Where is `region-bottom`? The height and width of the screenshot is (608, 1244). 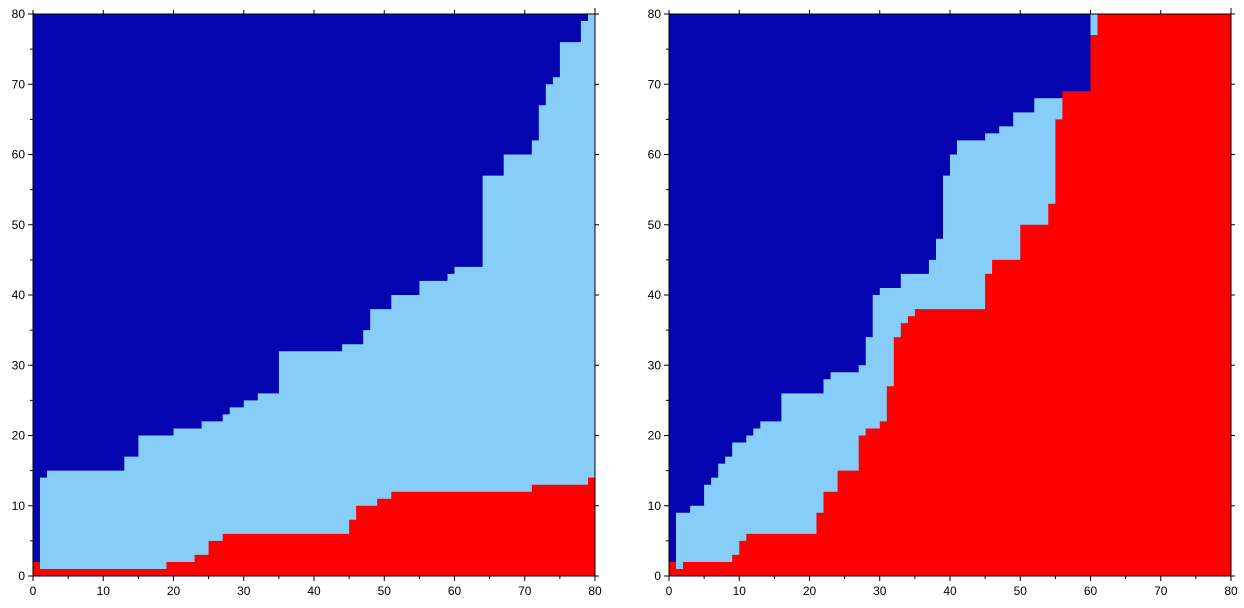
region-bottom is located at coordinates (314, 526).